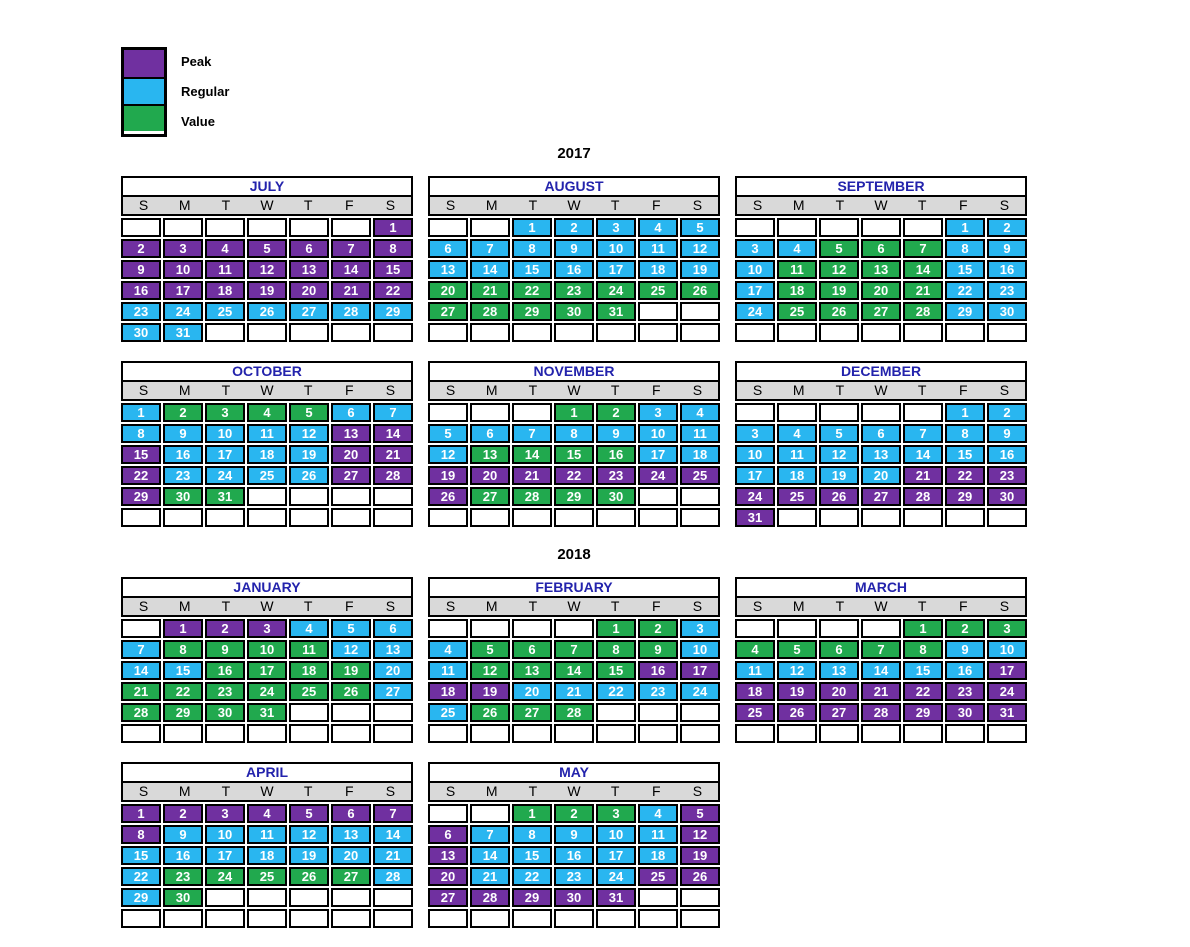 The image size is (1190, 947). What do you see at coordinates (574, 496) in the screenshot?
I see `day-november-29: 29` at bounding box center [574, 496].